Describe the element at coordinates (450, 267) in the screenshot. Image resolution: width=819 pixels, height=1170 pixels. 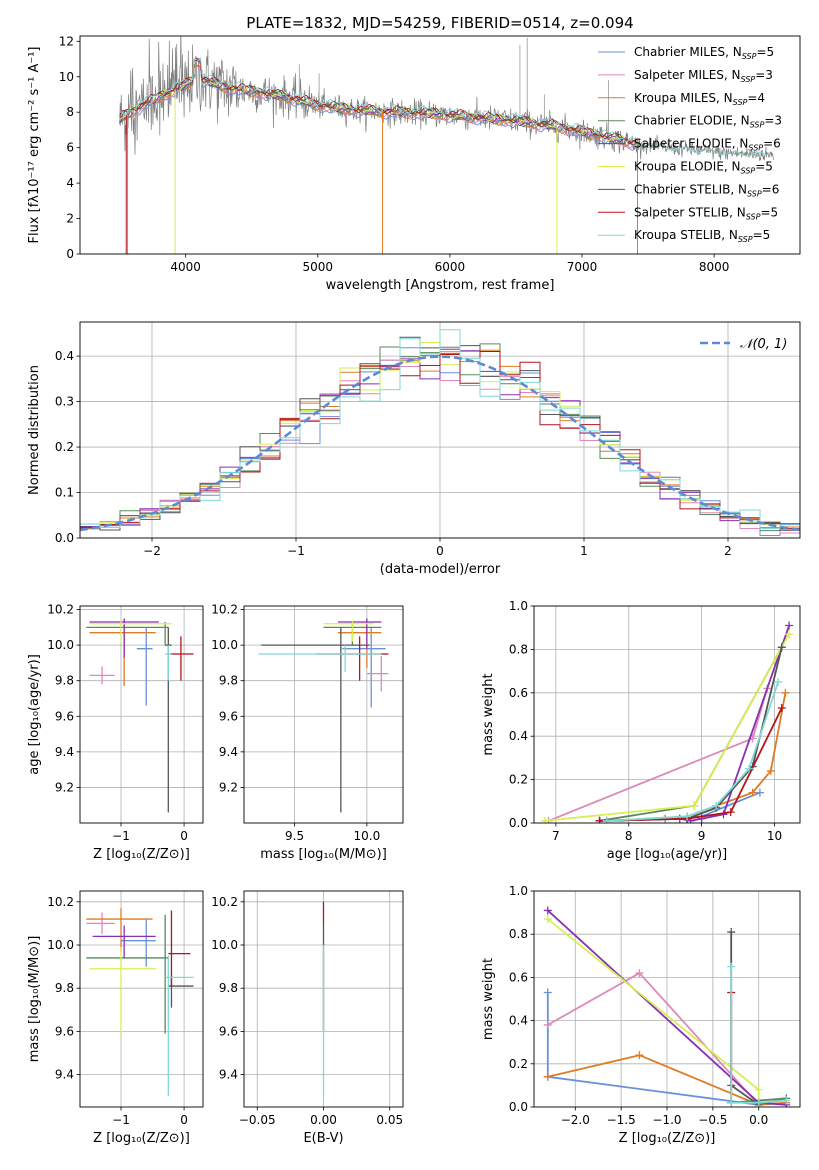
I see `x-tick-label: 6000` at that location.